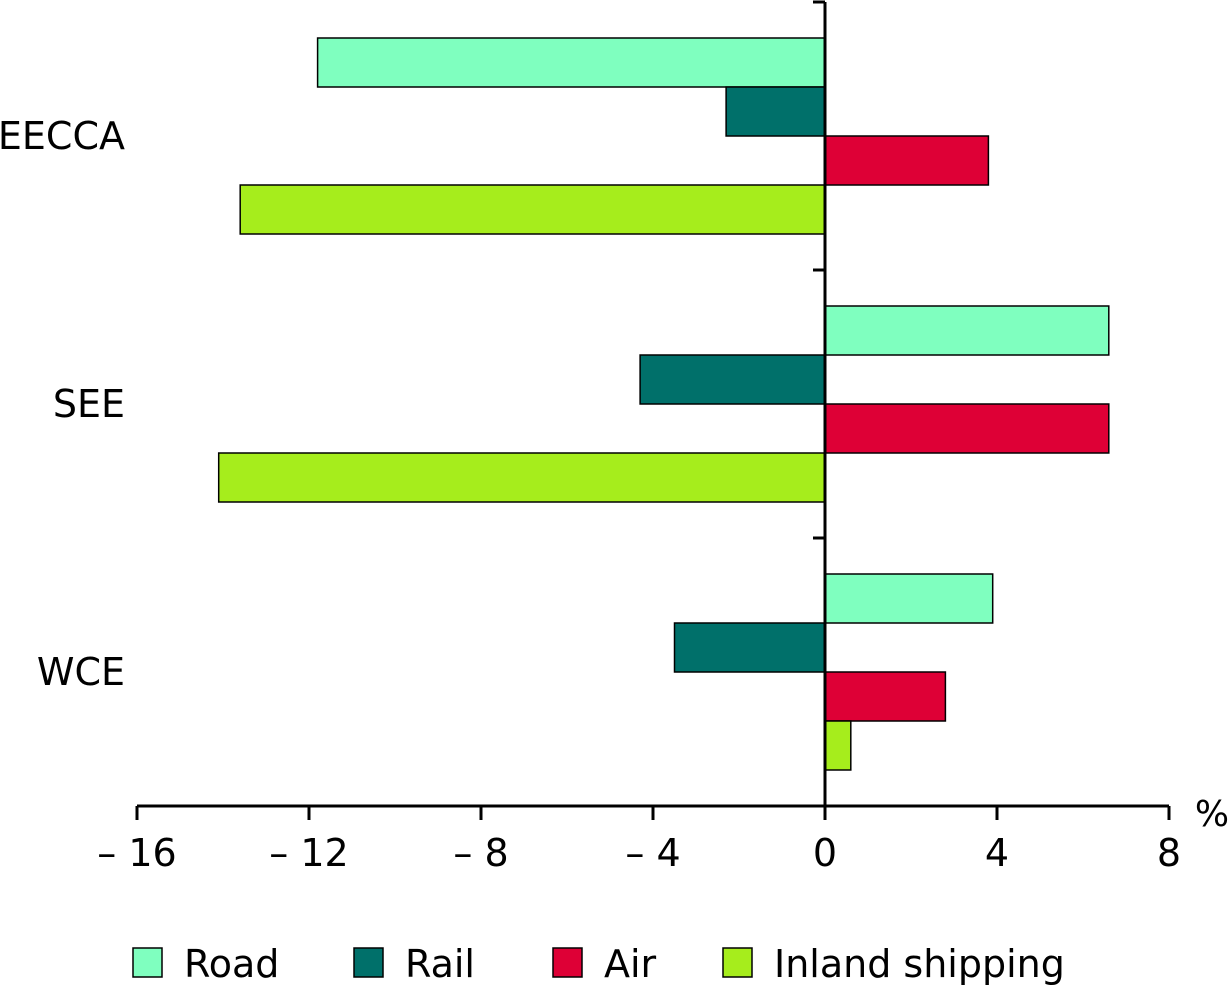 The image size is (1231, 986). I want to click on bar-wce-rail, so click(749, 647).